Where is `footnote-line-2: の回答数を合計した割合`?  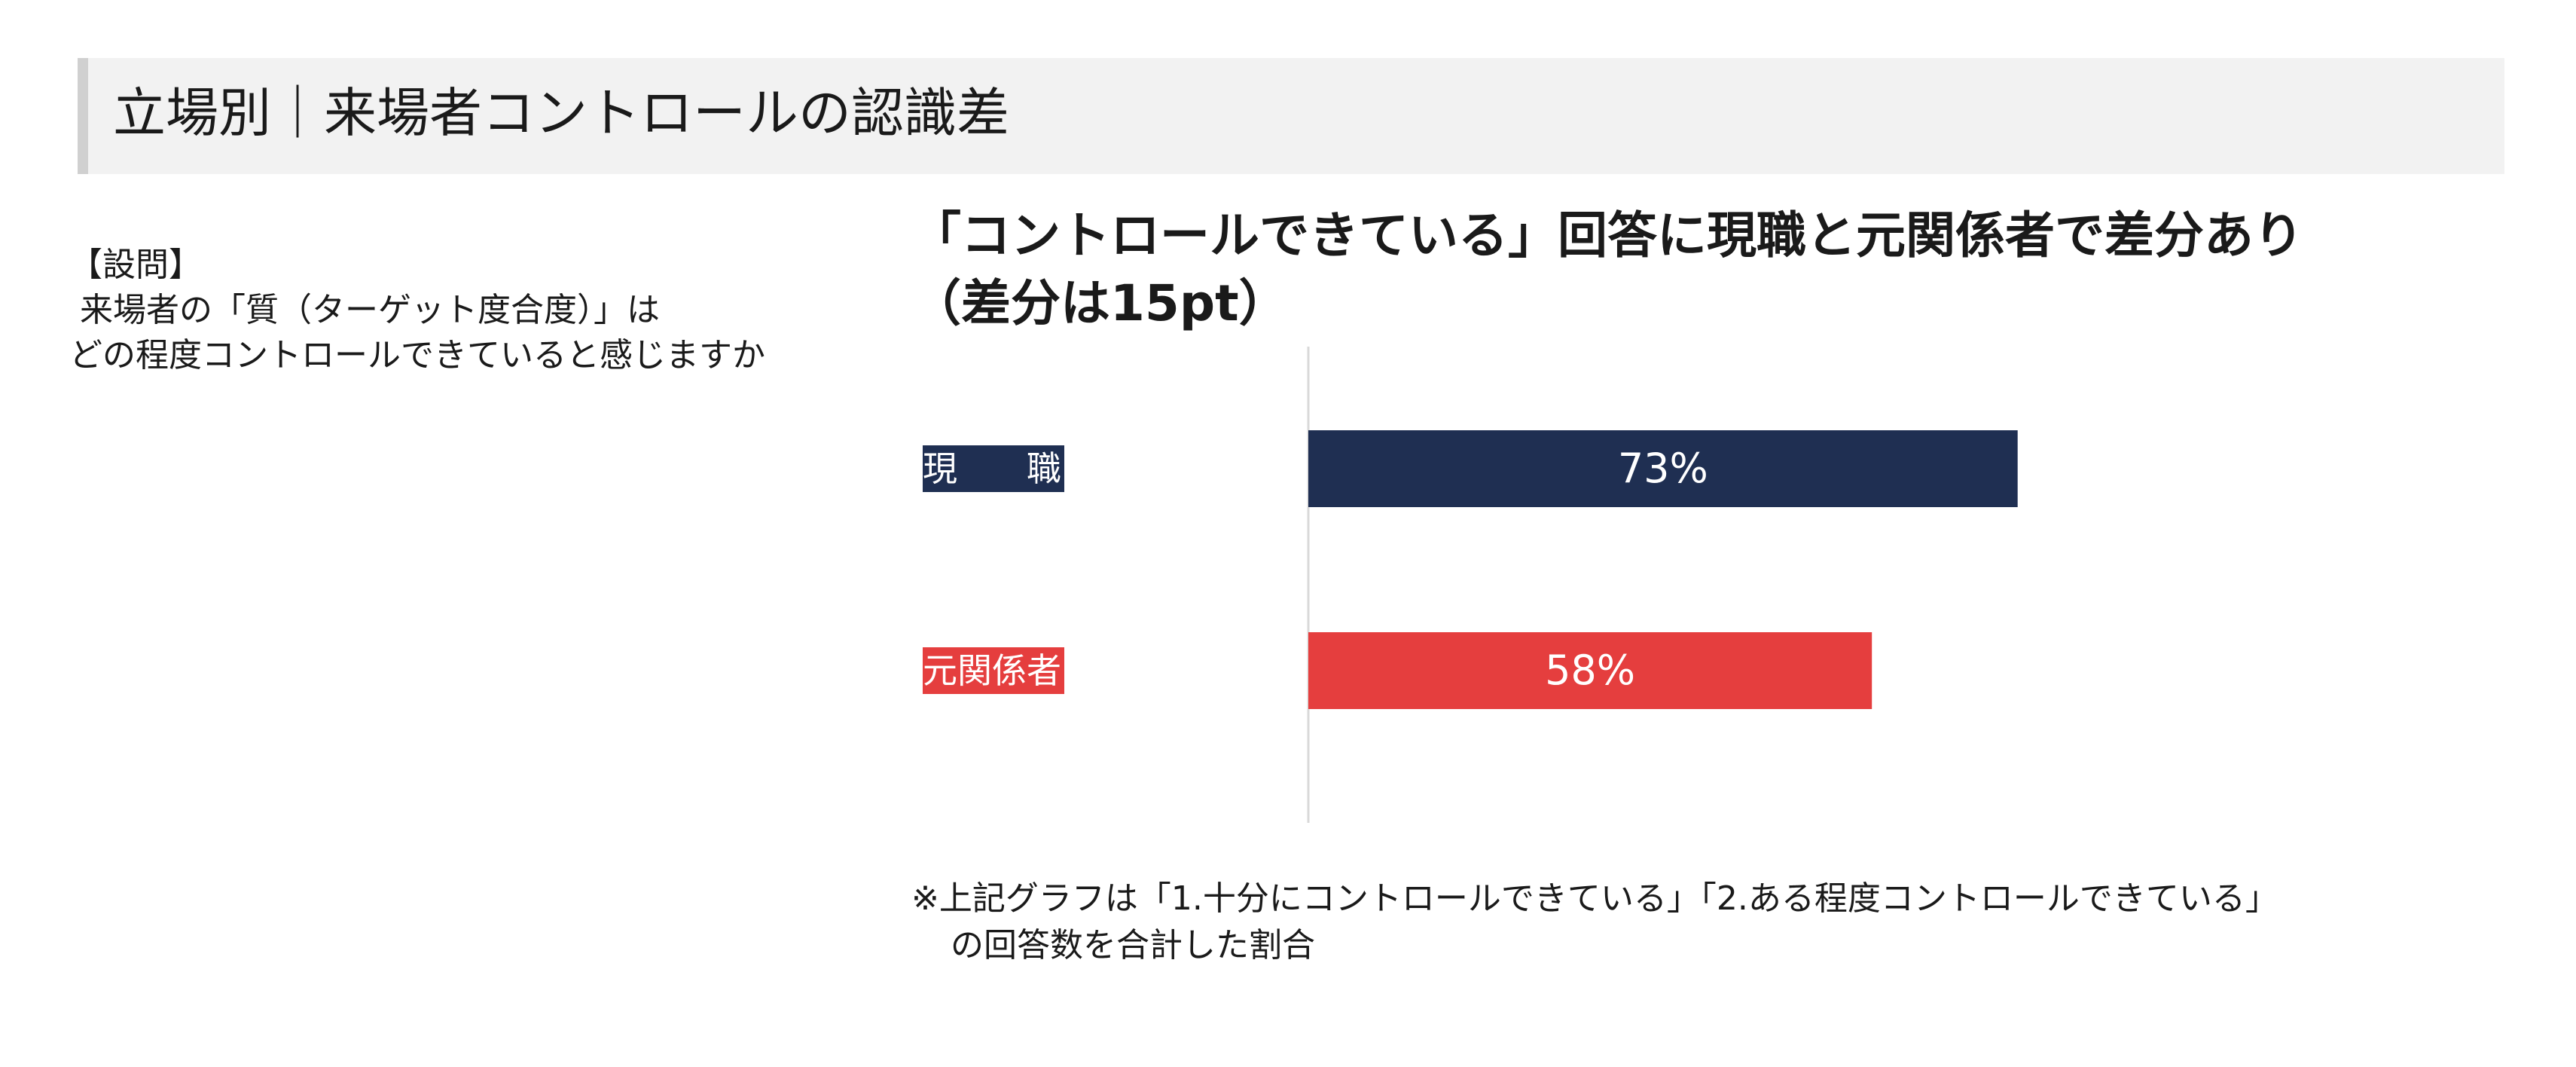 footnote-line-2: の回答数を合計した割合 is located at coordinates (1133, 945).